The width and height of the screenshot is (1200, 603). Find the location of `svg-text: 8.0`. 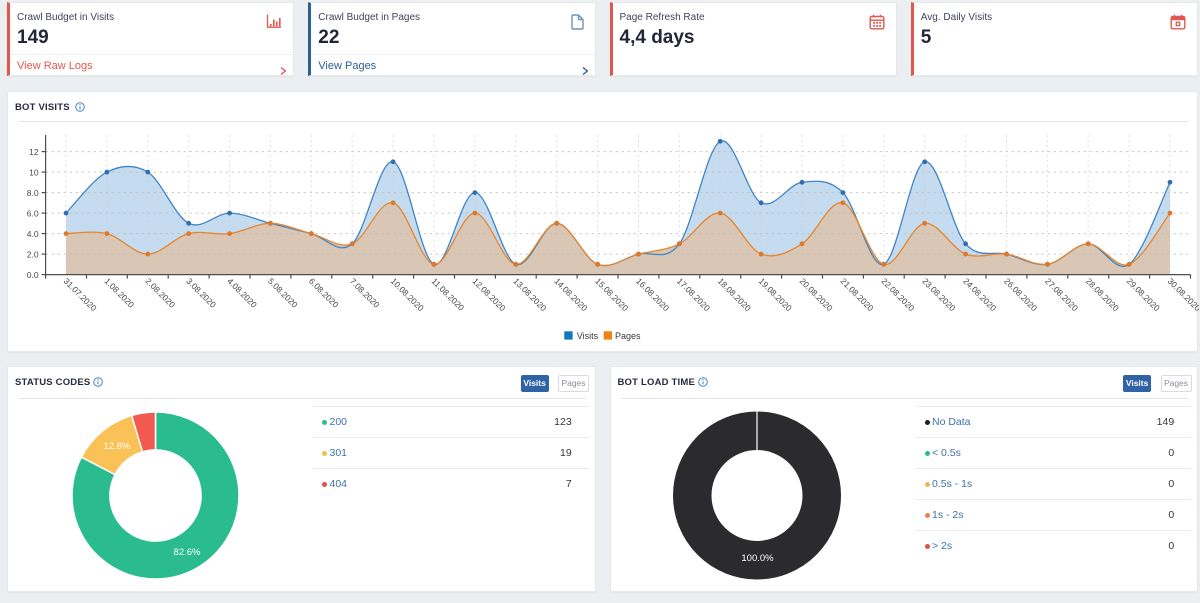

svg-text: 8.0 is located at coordinates (33, 193).